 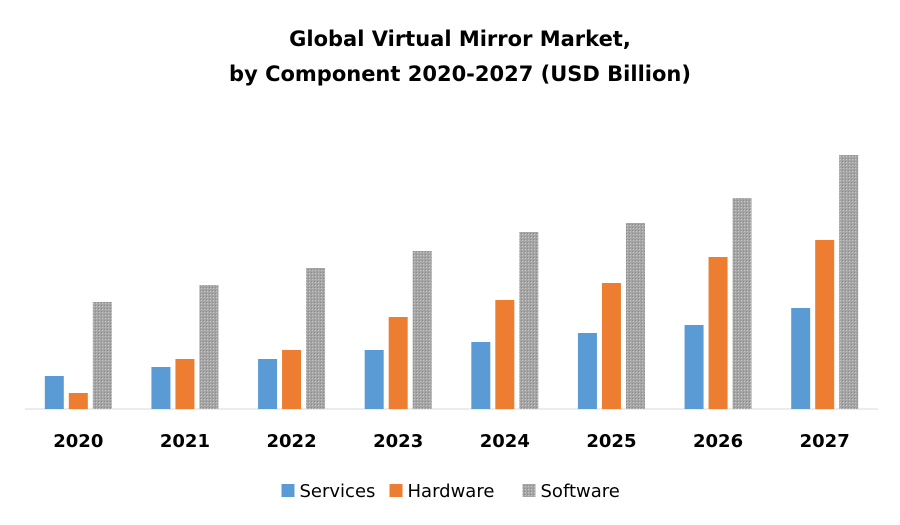 What do you see at coordinates (78, 441) in the screenshot?
I see `x-tick-label: 2020` at bounding box center [78, 441].